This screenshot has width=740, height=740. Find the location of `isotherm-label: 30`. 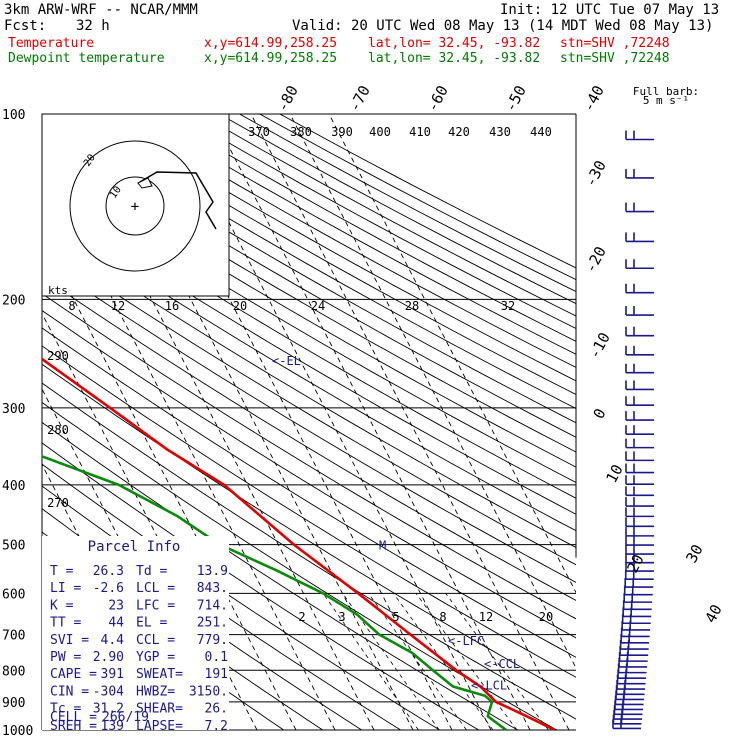

isotherm-label: 30 is located at coordinates (694, 553).